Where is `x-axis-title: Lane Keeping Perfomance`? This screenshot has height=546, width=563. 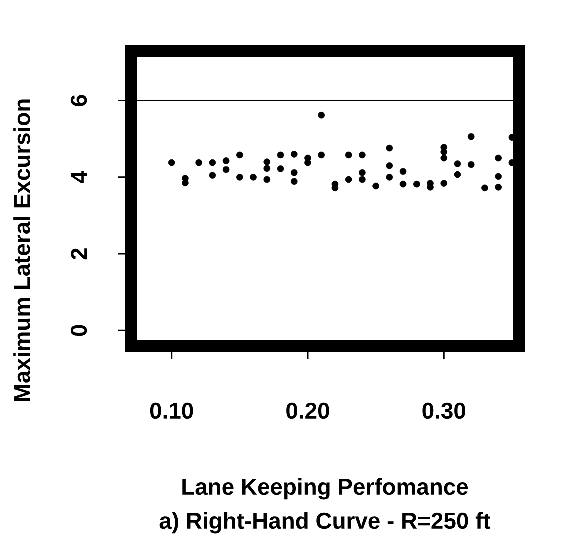
x-axis-title: Lane Keeping Perfomance is located at coordinates (325, 489).